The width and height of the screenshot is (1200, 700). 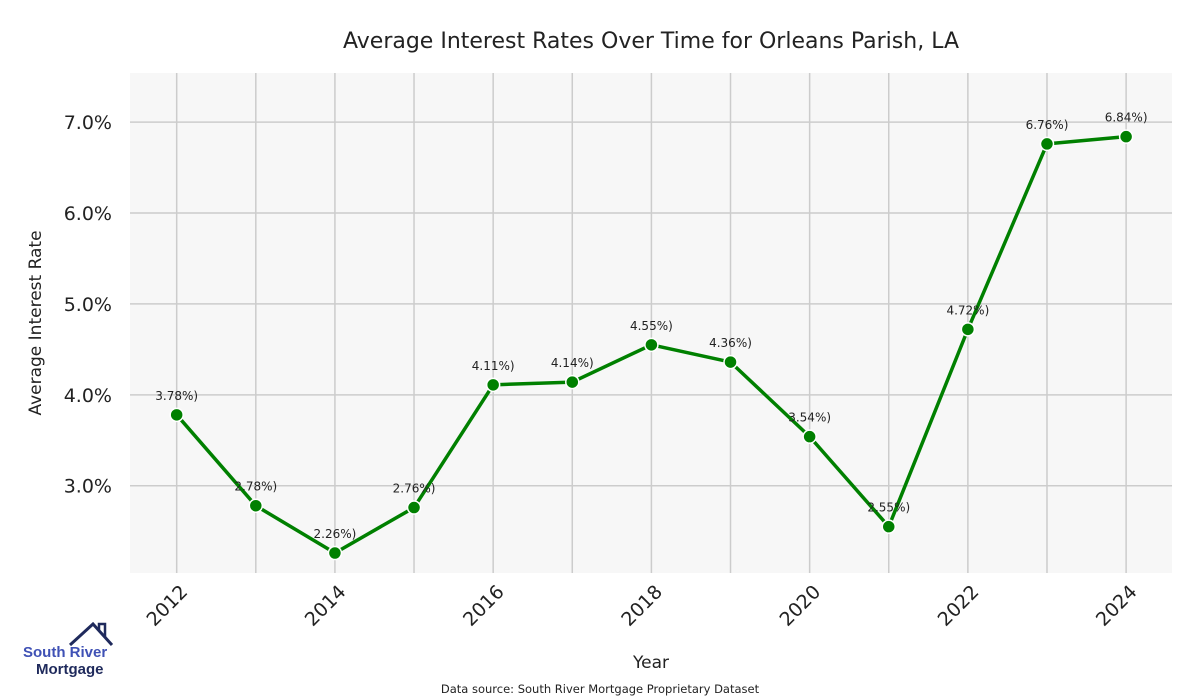 What do you see at coordinates (88, 123) in the screenshot?
I see `y-tick-label: 7.0%` at bounding box center [88, 123].